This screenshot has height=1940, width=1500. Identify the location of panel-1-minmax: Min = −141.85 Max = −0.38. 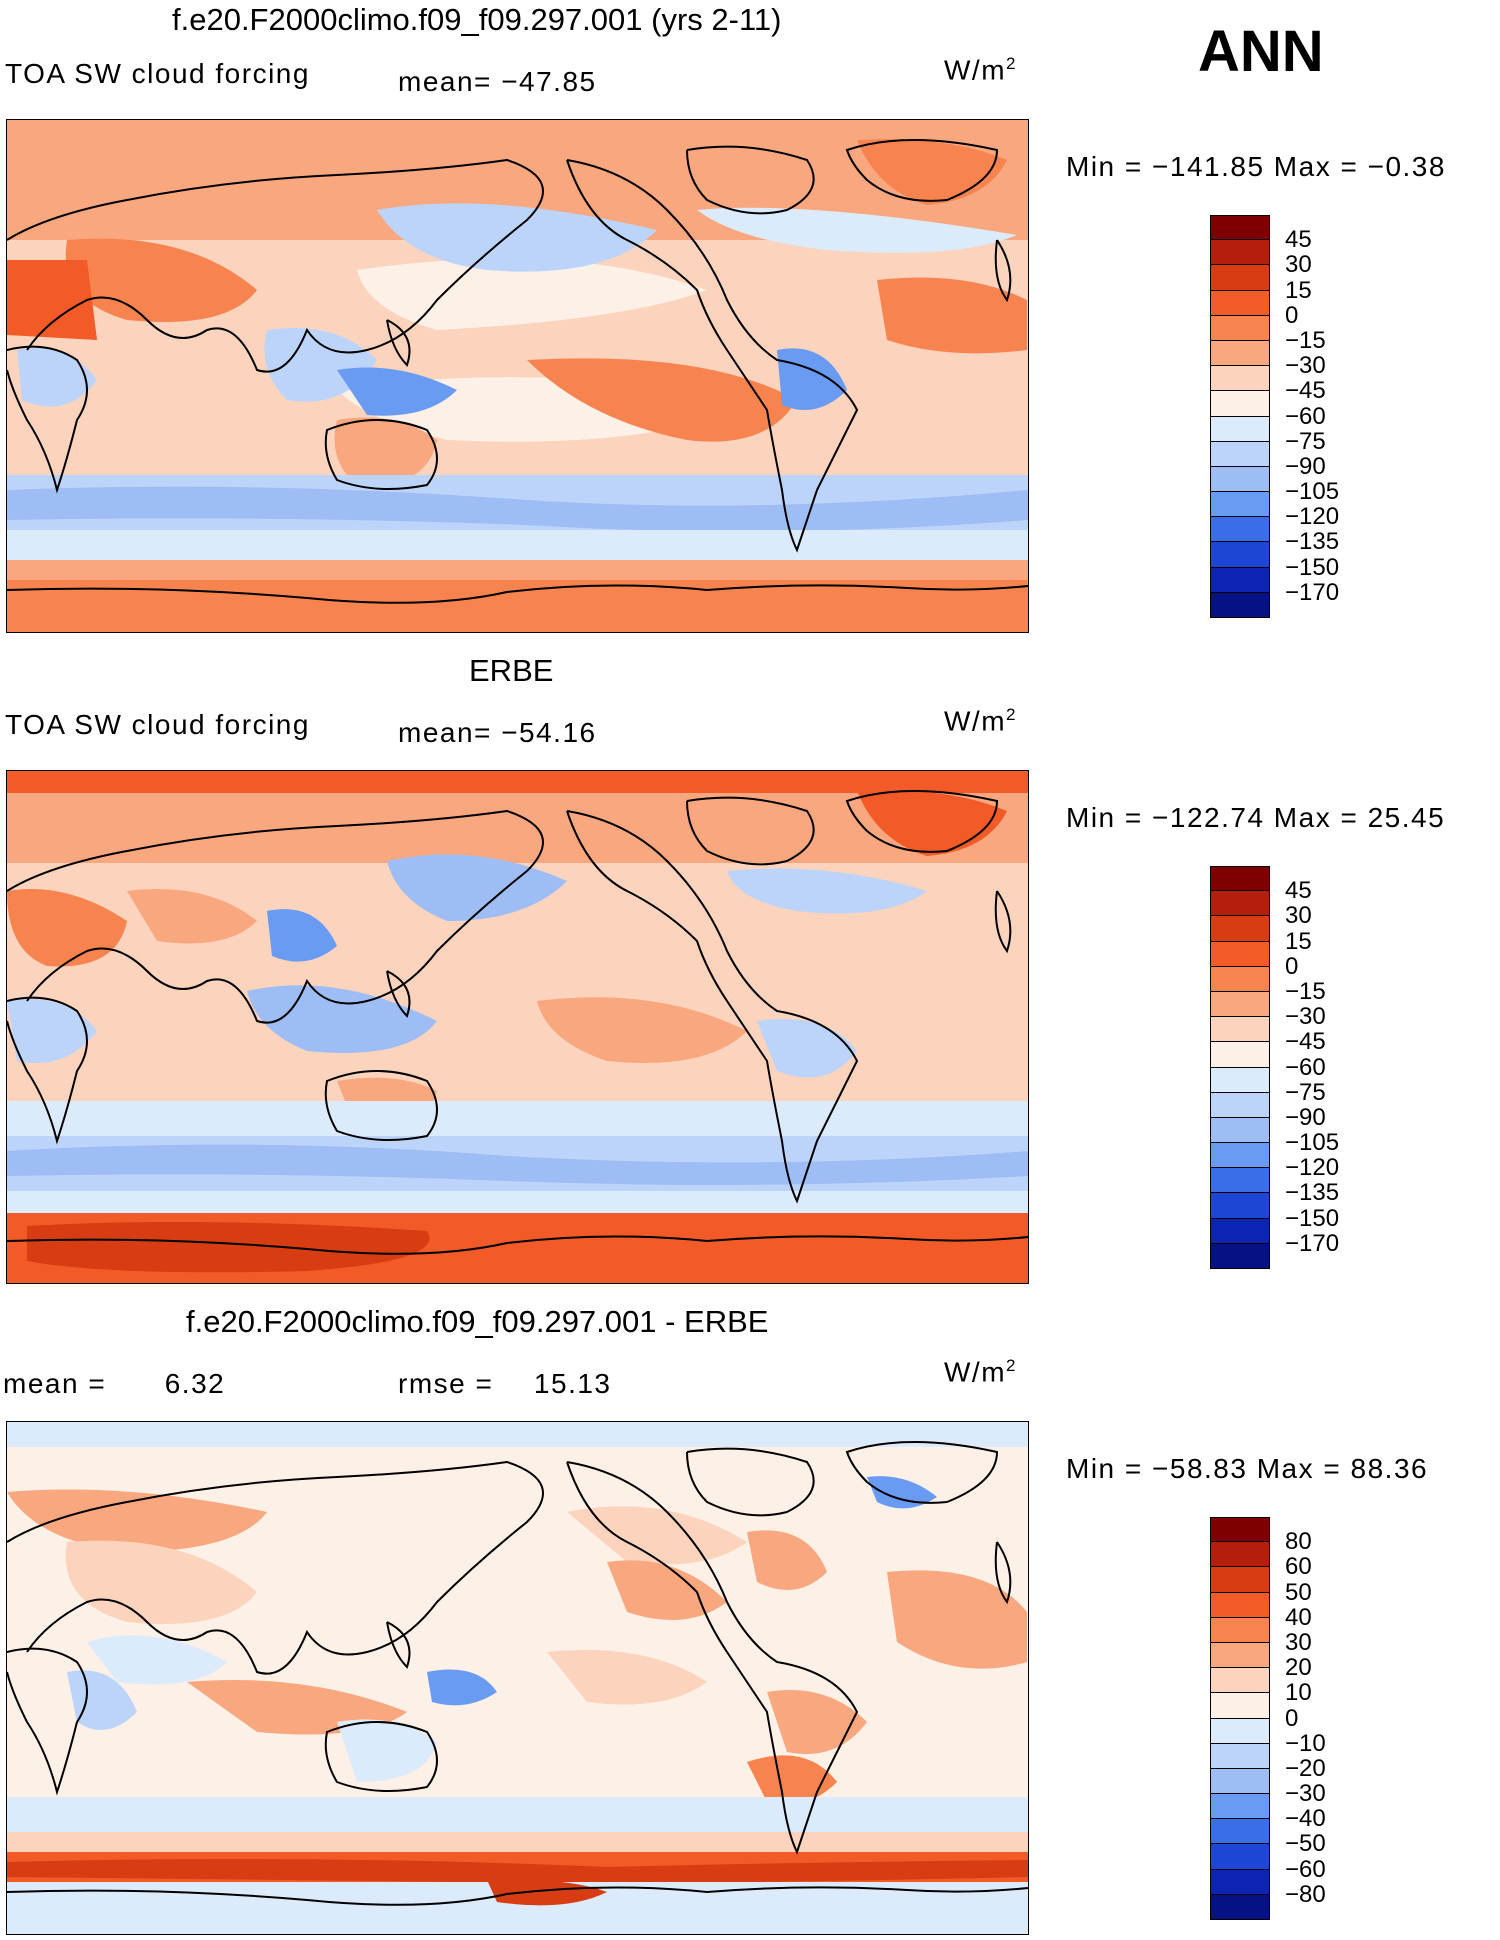
(1256, 166).